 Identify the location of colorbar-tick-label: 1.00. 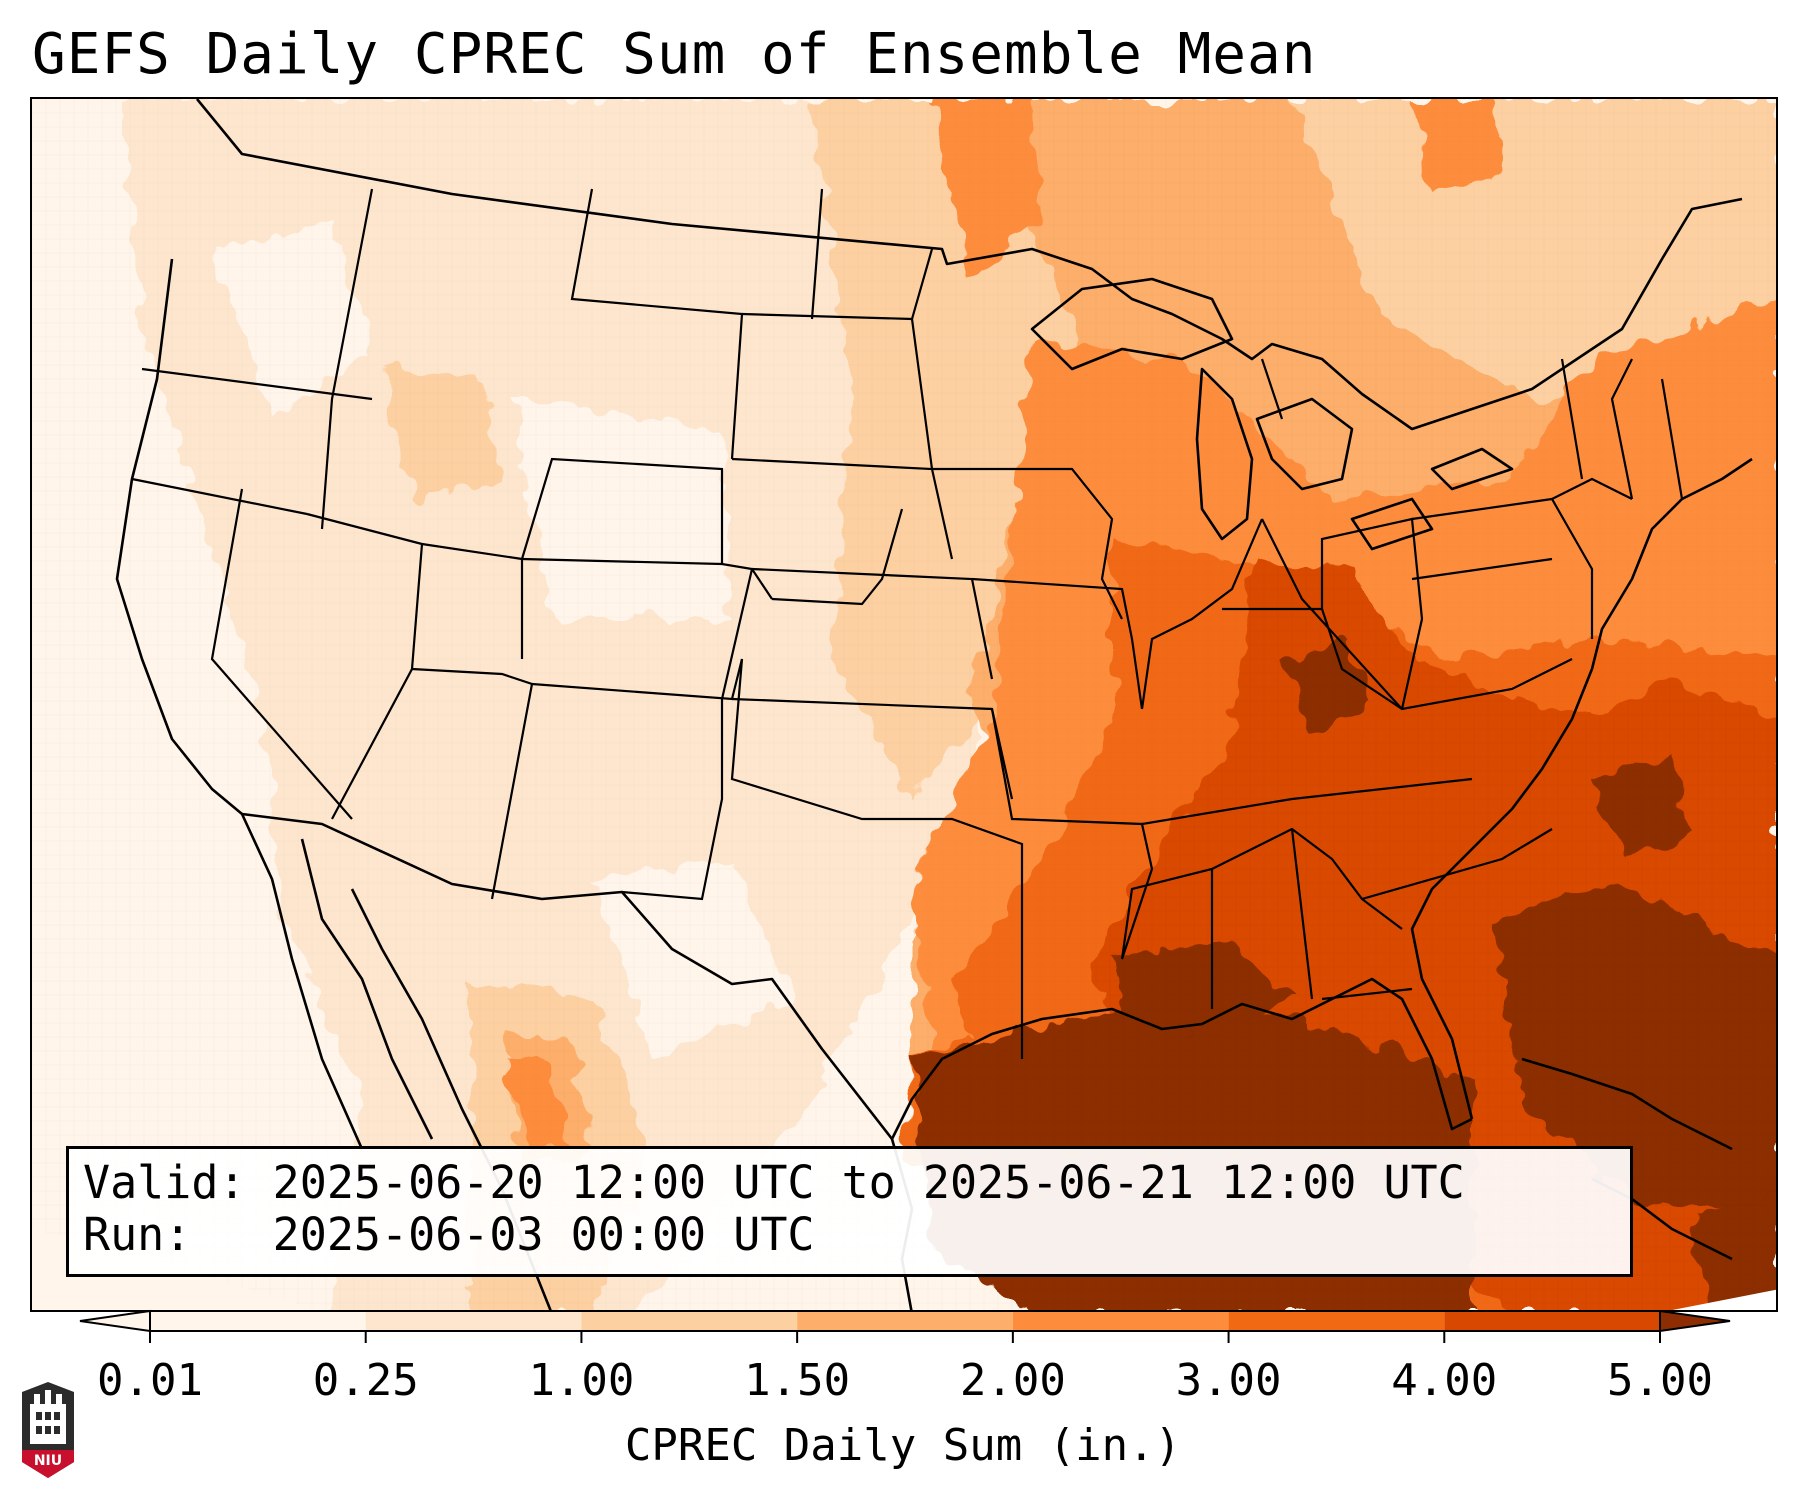
(581, 1380).